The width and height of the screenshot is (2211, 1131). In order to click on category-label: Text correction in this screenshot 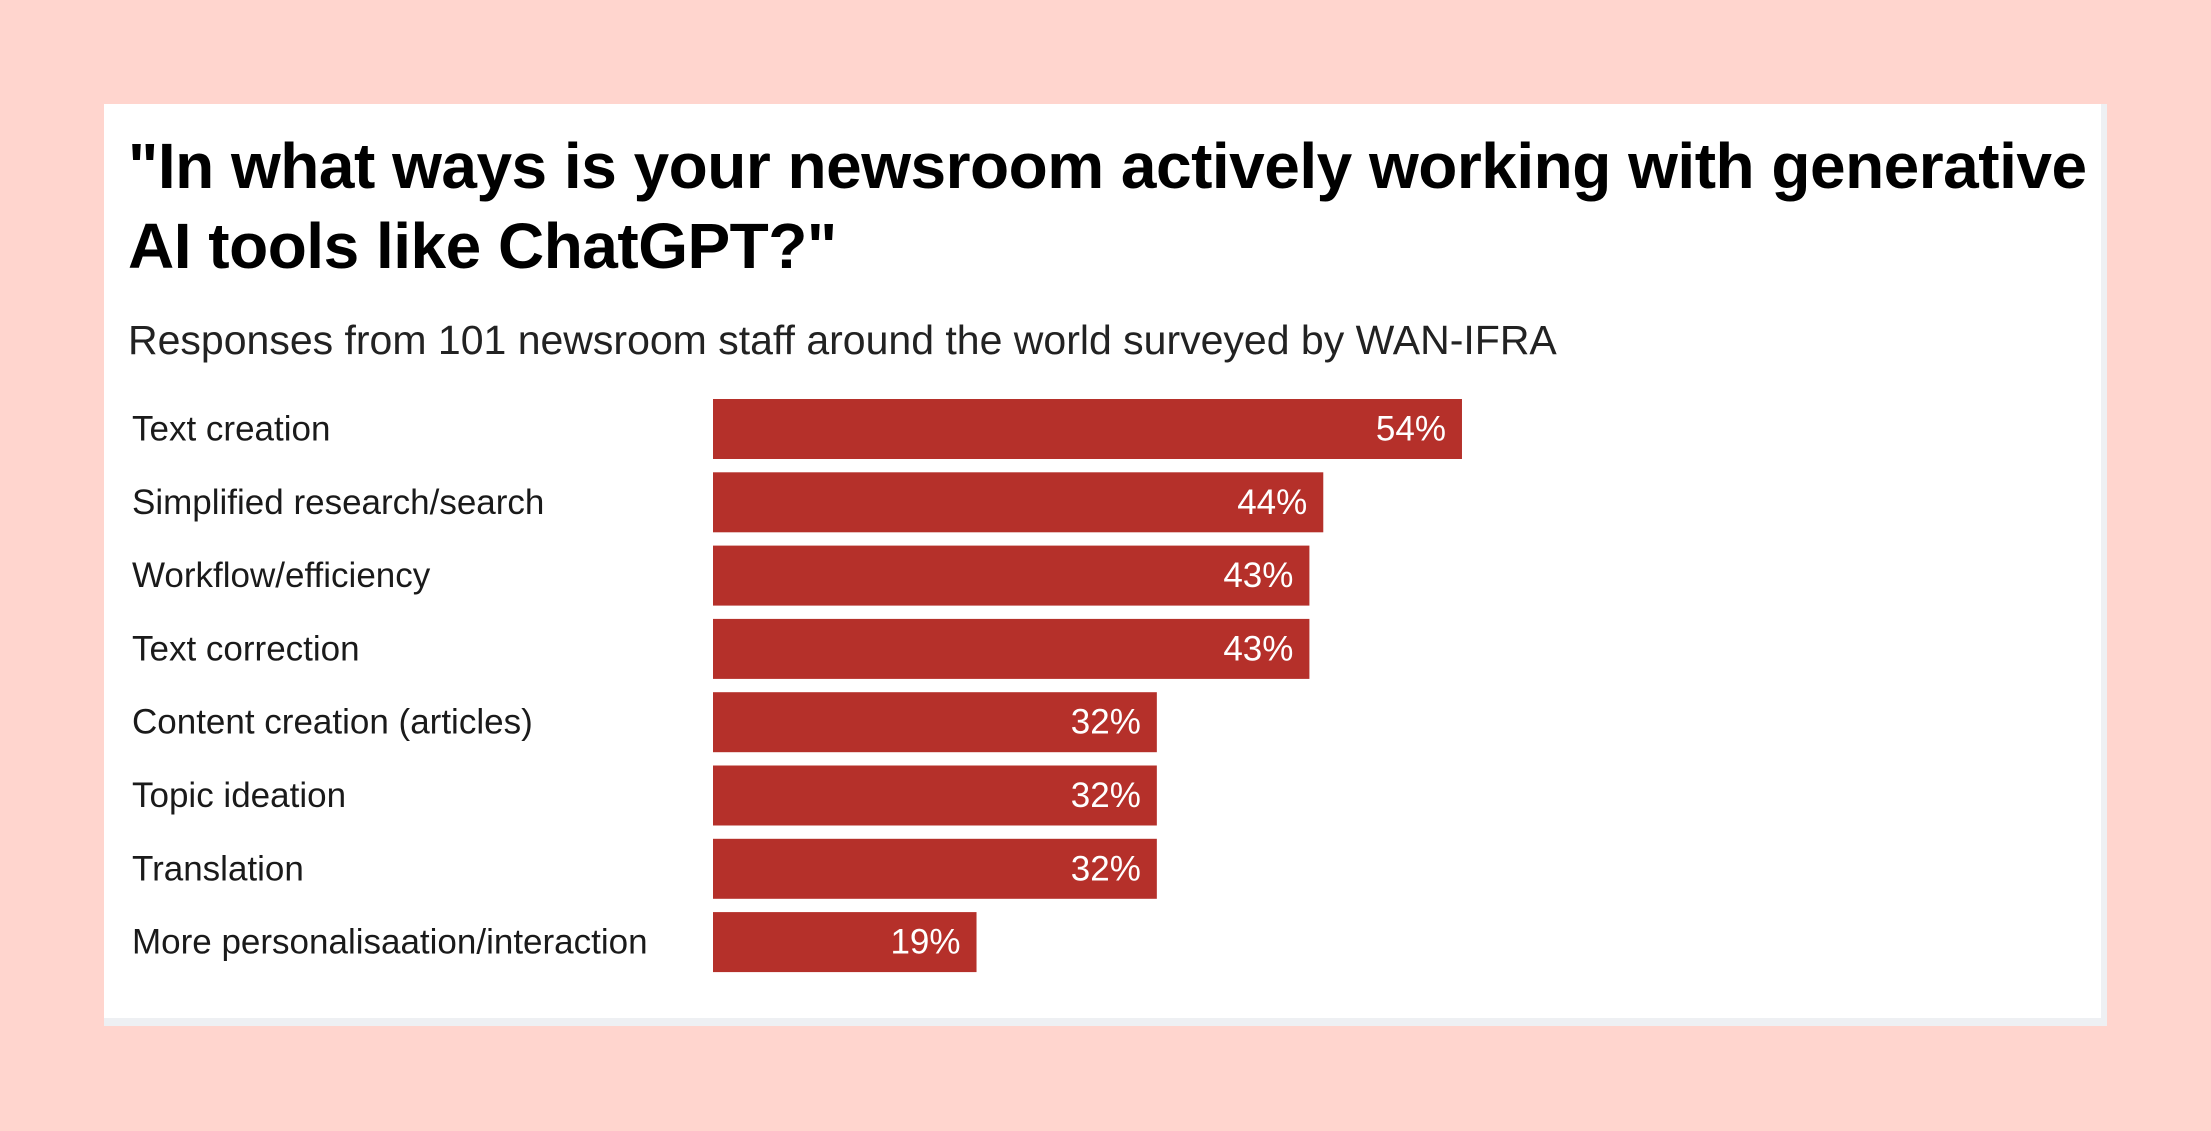, I will do `click(246, 648)`.